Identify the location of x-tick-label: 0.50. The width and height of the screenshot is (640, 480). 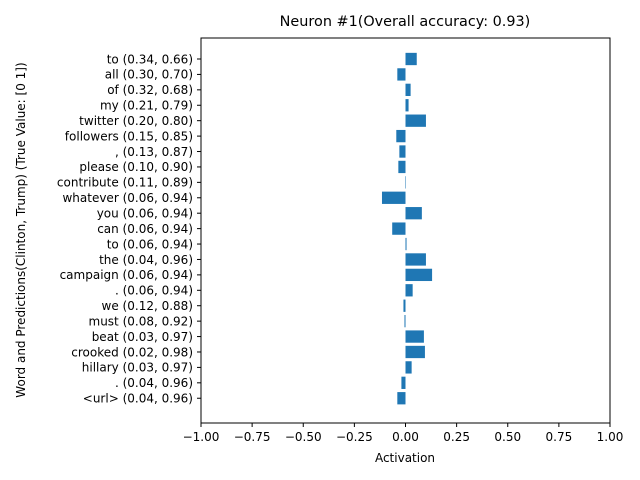
(507, 437).